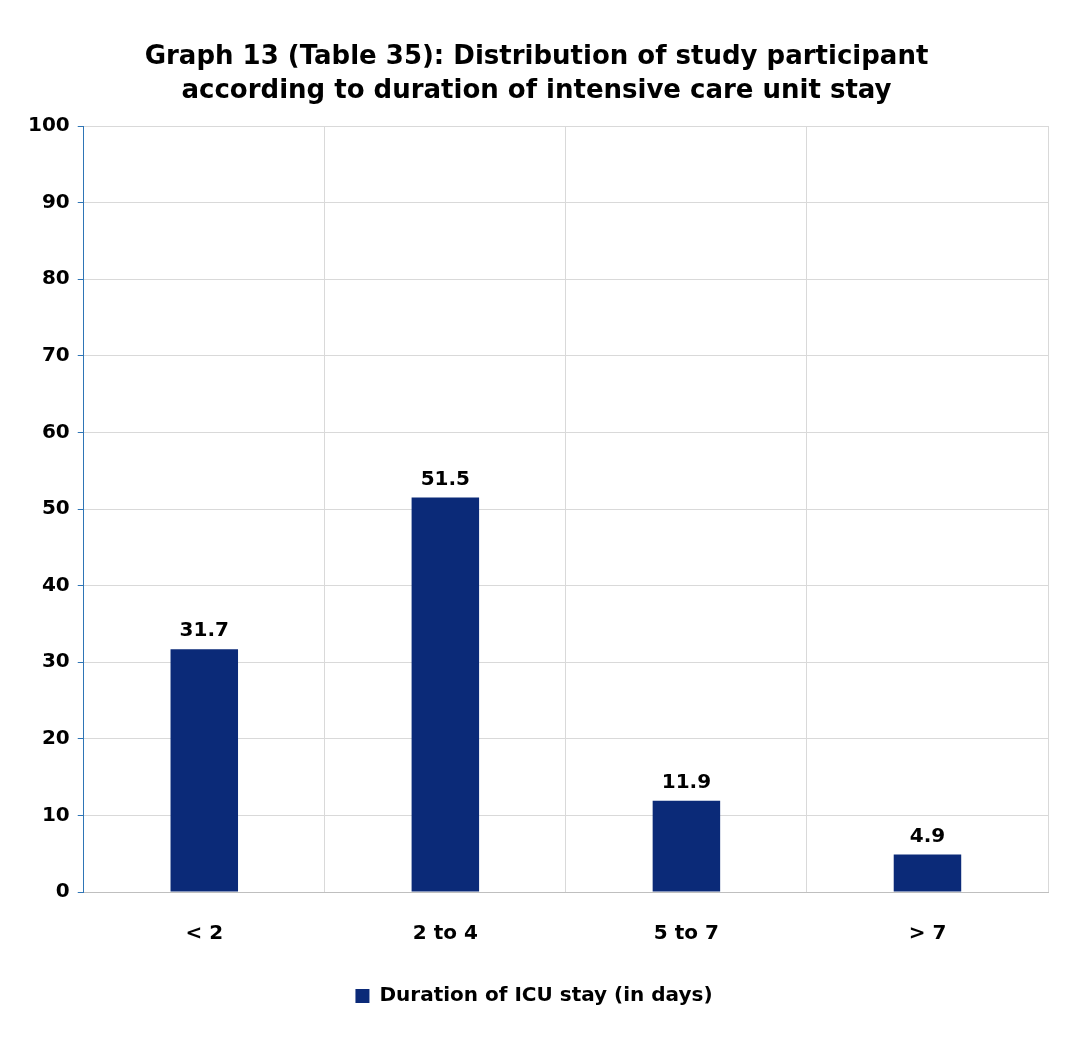  Describe the element at coordinates (445, 932) in the screenshot. I see `x-tick-label: 2 to 4` at that location.